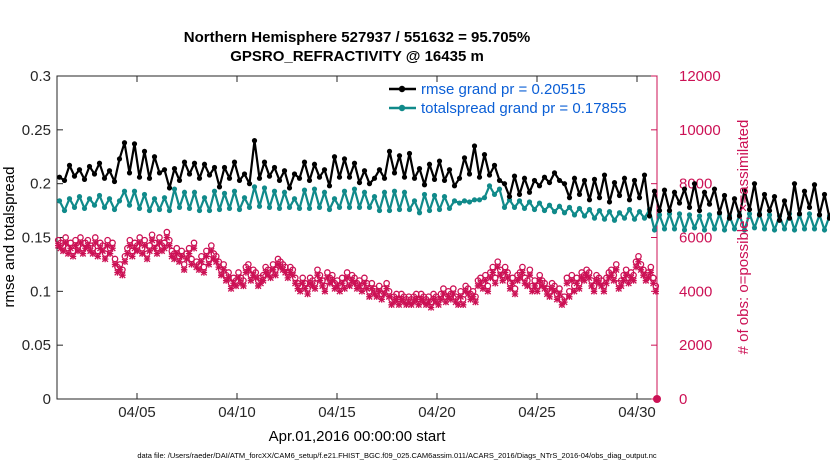 Image resolution: width=830 pixels, height=470 pixels. I want to click on legend-spread-marker, so click(402, 108).